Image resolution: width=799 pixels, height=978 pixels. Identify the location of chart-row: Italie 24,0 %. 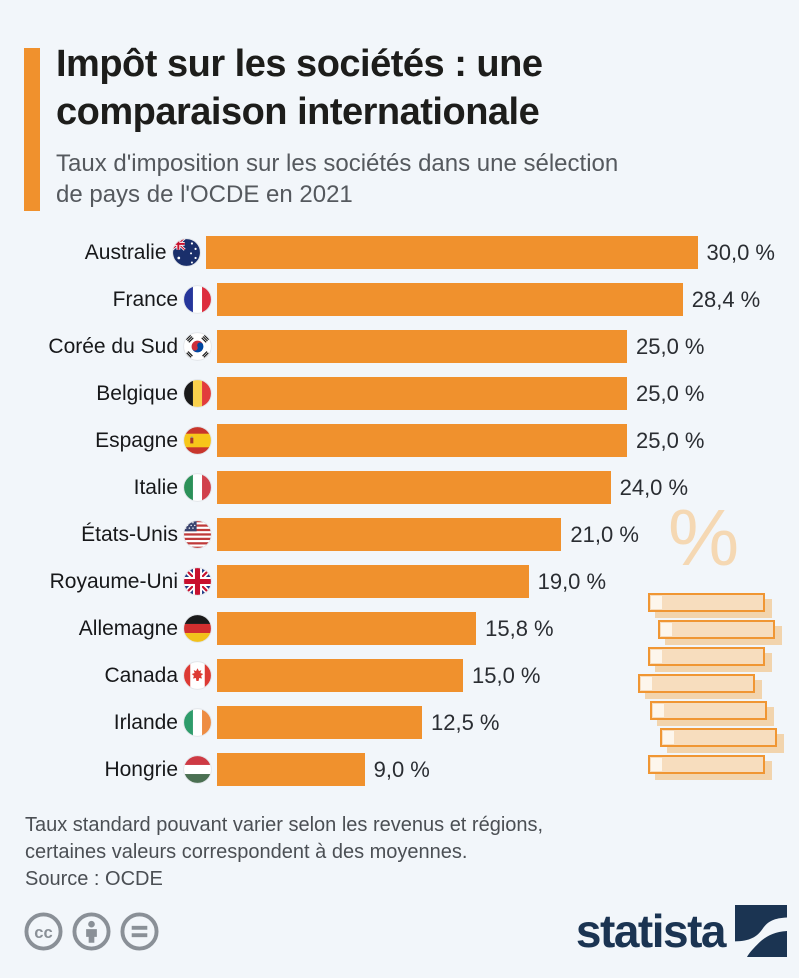
(399, 487).